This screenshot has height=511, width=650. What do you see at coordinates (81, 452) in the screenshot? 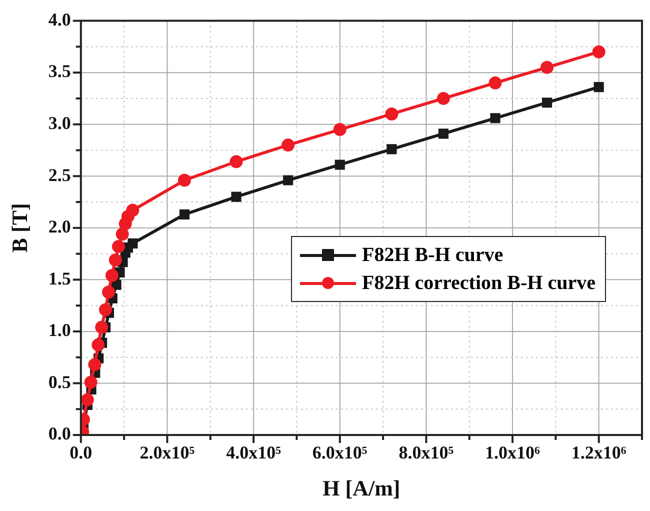
I see `x-tick-label: 0.0` at bounding box center [81, 452].